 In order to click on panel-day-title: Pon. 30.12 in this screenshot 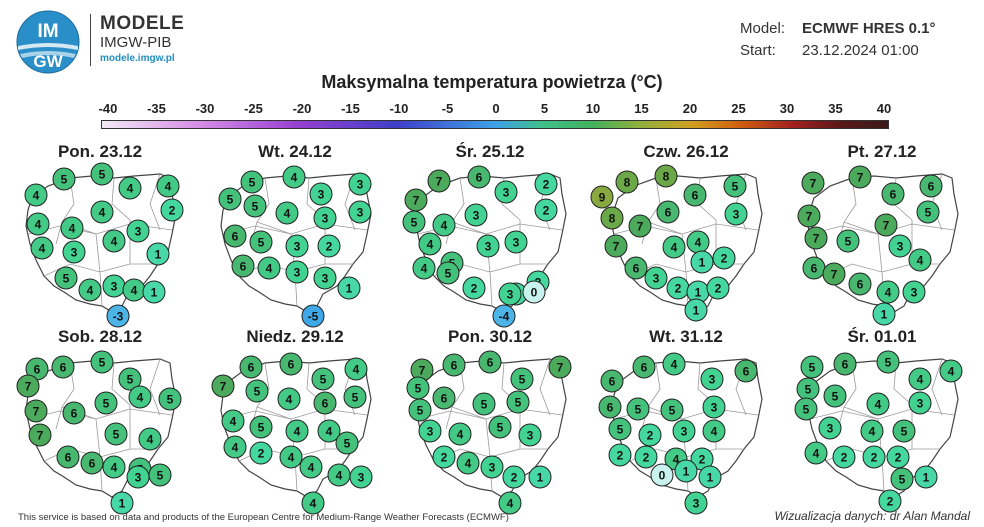, I will do `click(490, 336)`.